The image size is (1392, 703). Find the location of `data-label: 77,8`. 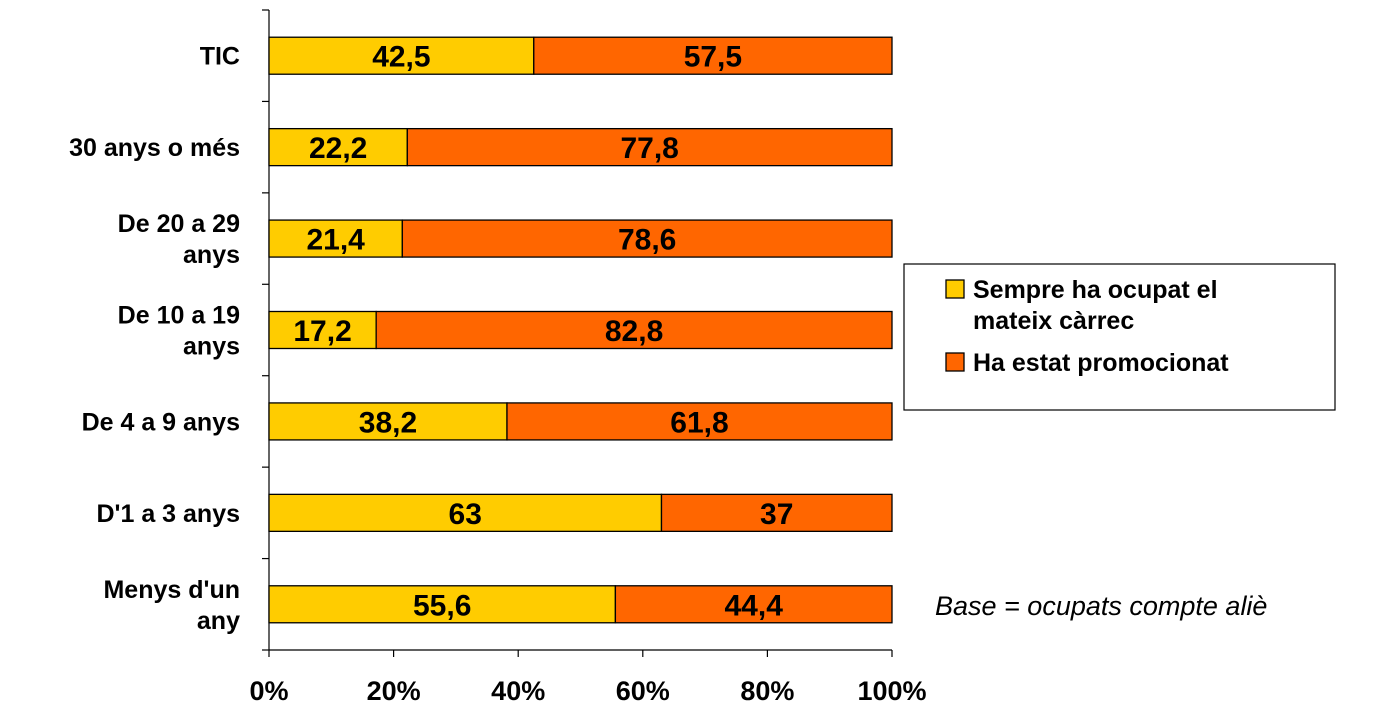

data-label: 77,8 is located at coordinates (649, 148).